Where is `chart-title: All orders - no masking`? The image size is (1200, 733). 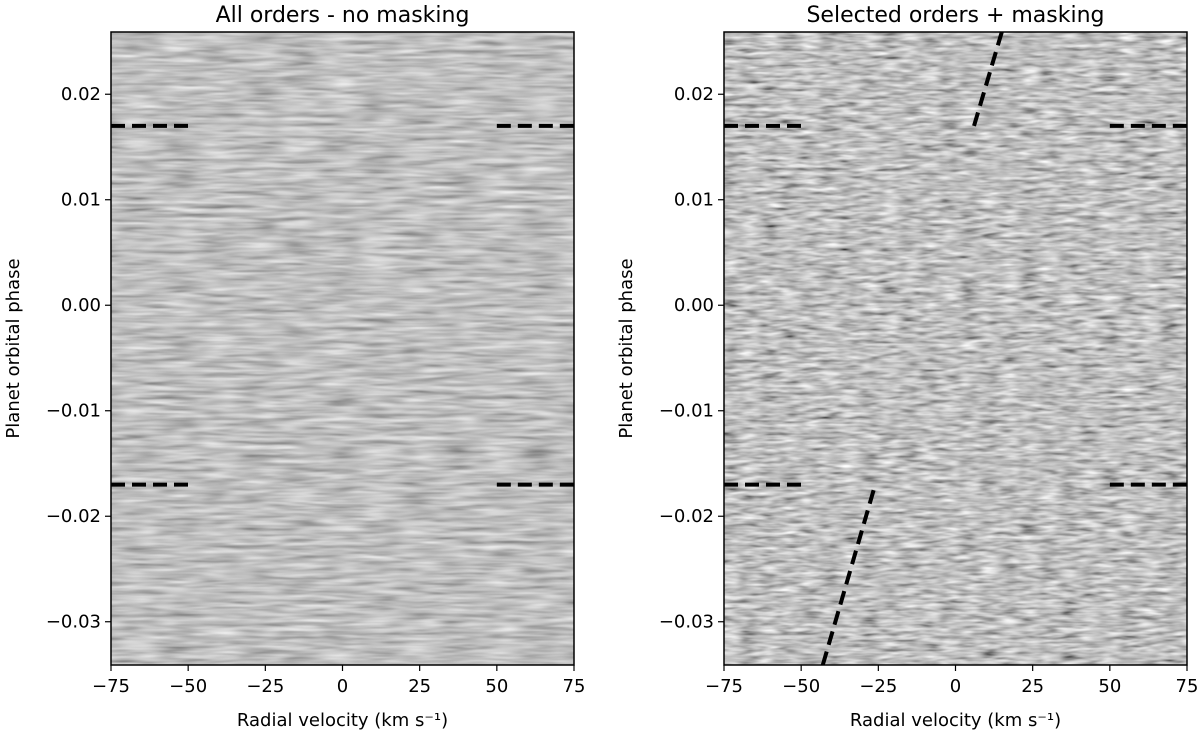
chart-title: All orders - no masking is located at coordinates (343, 15).